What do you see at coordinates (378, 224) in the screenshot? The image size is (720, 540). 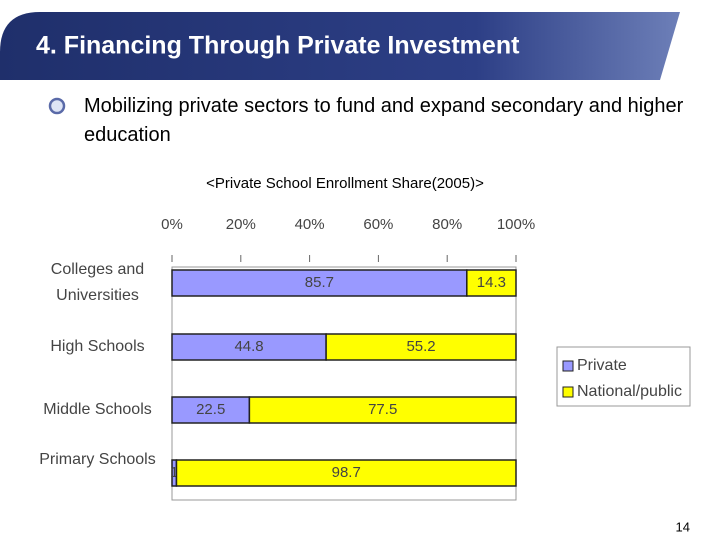 I see `x-tick-label: 60%` at bounding box center [378, 224].